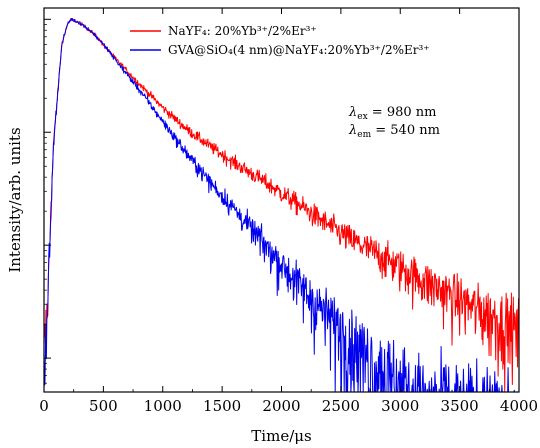 The image size is (540, 448). I want to click on annotation-em: λem = 540 nm, so click(394, 131).